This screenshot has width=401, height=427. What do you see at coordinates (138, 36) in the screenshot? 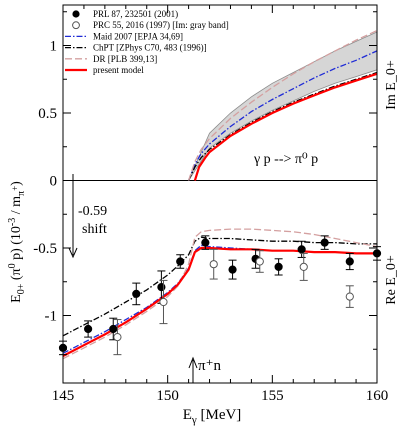
I see `legend-label: Maid 2007 [EPJA 34,69]` at bounding box center [138, 36].